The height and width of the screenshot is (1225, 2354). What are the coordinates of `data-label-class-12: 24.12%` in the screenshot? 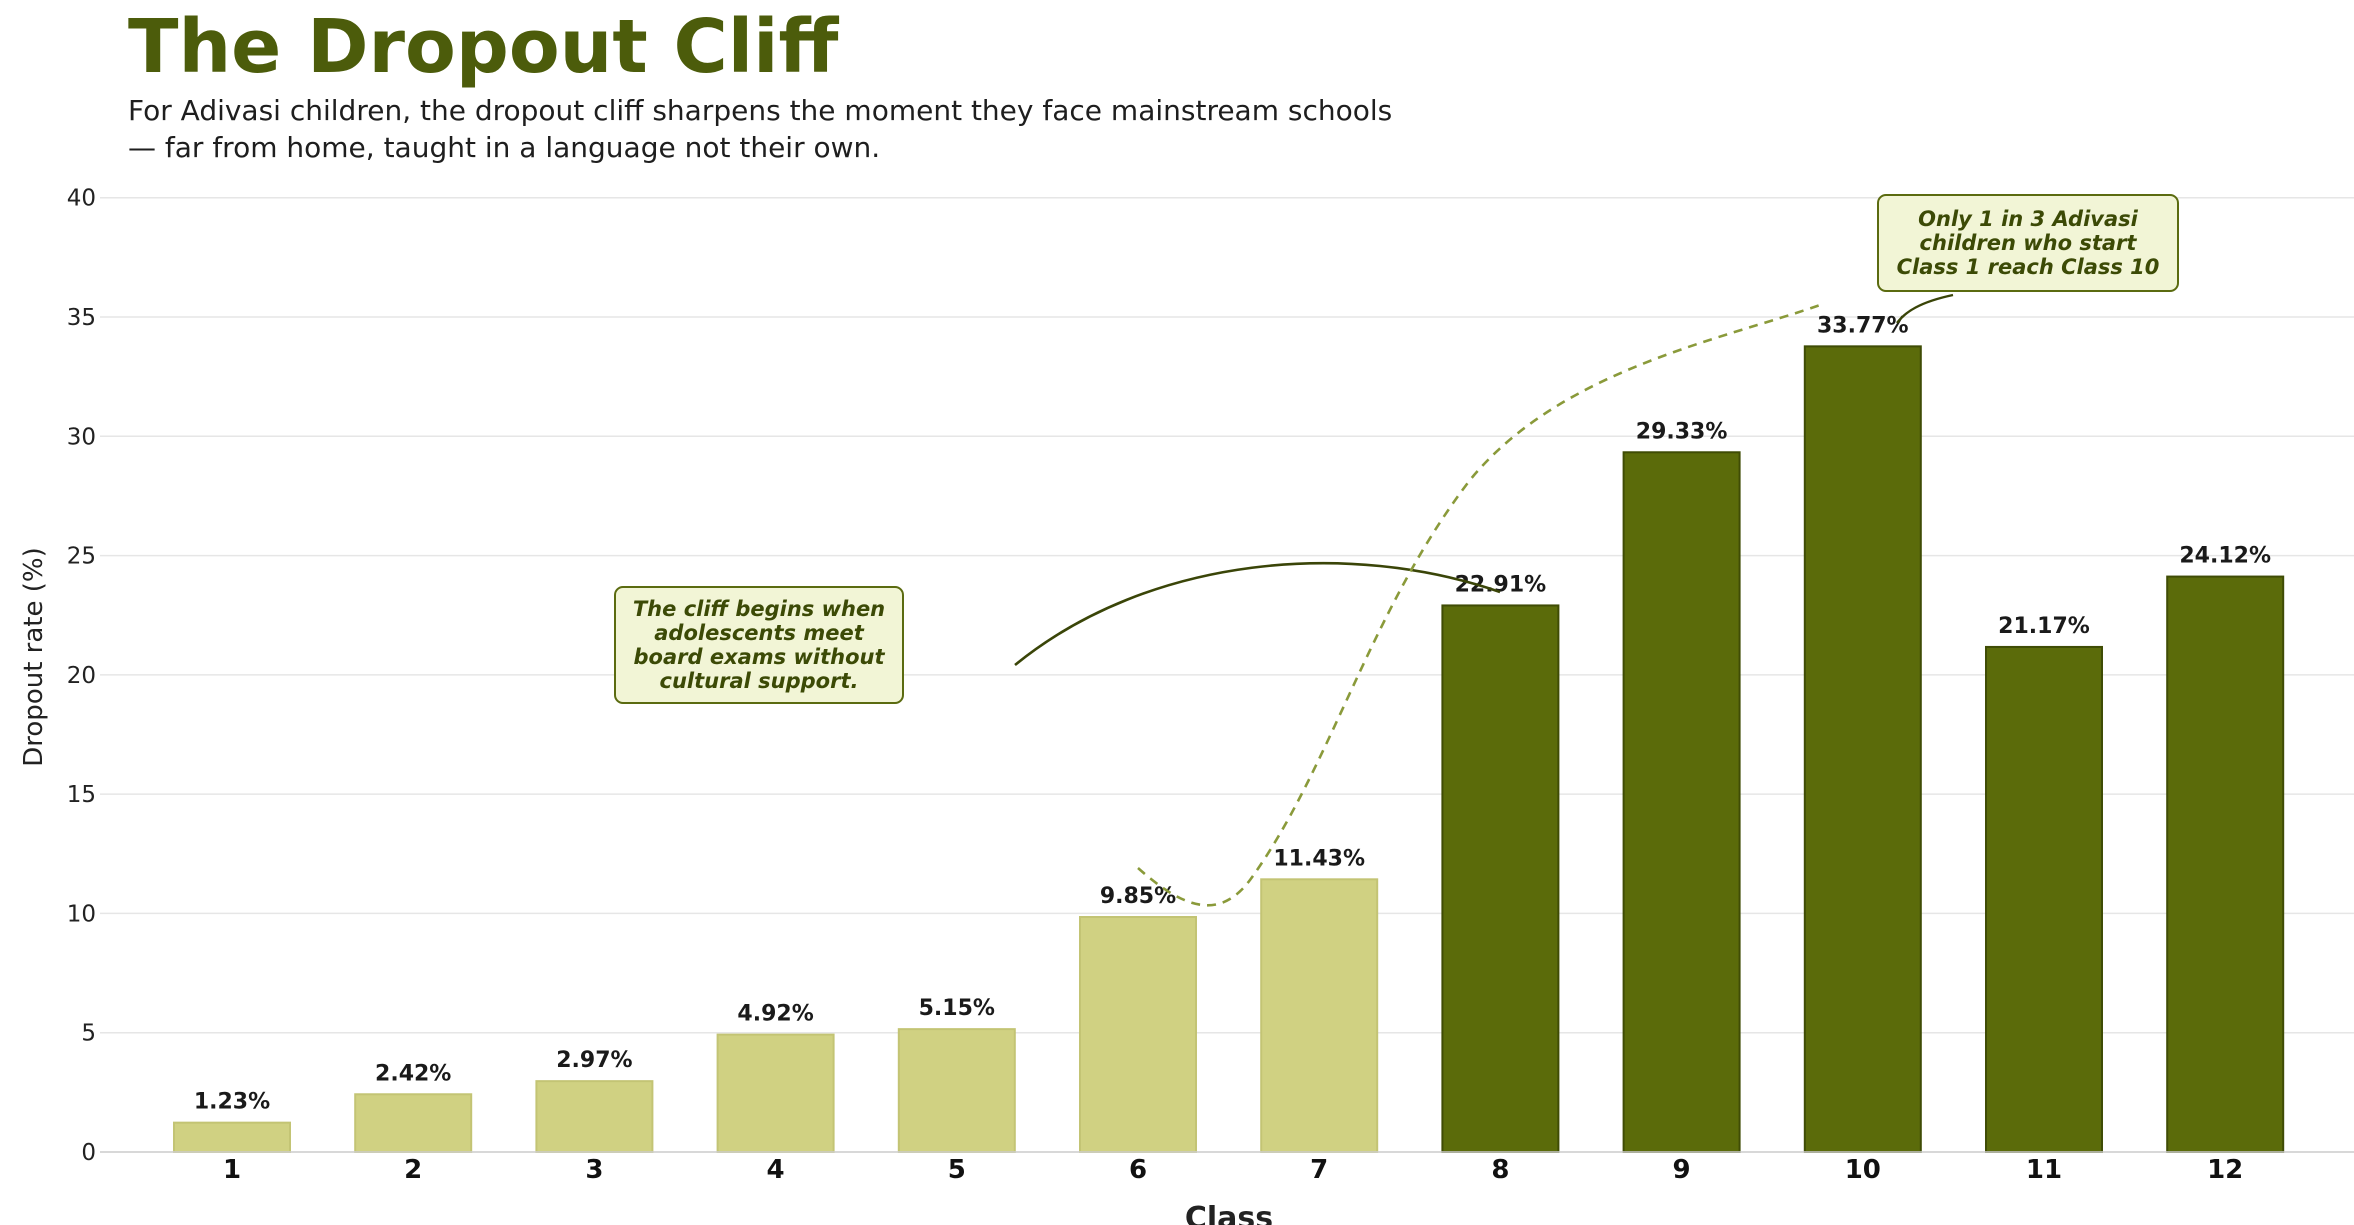 It's located at (2225, 556).